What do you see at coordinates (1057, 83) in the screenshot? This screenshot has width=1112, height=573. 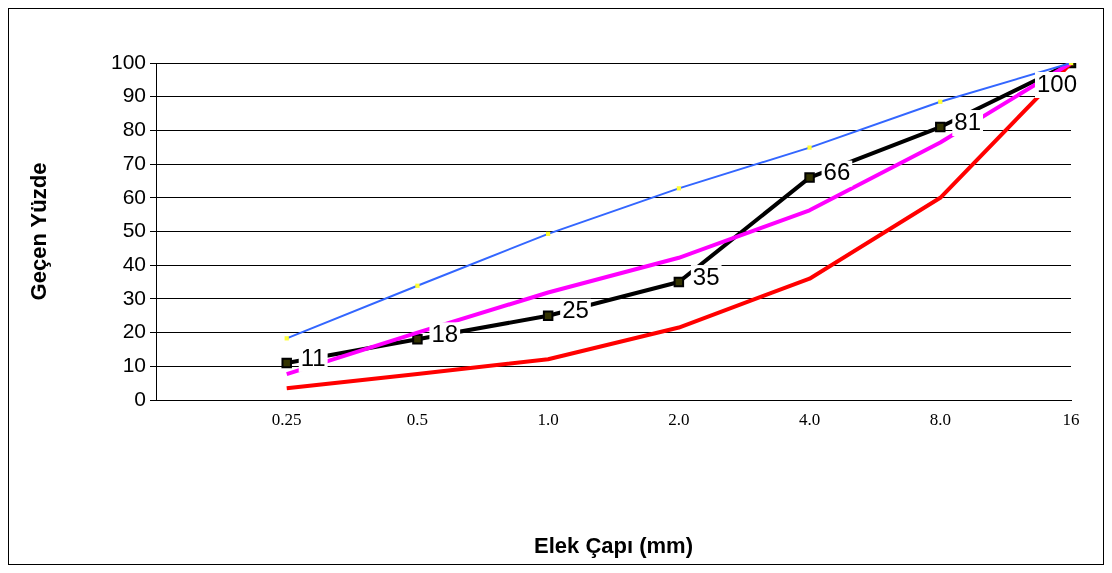 I see `data-label: 100` at bounding box center [1057, 83].